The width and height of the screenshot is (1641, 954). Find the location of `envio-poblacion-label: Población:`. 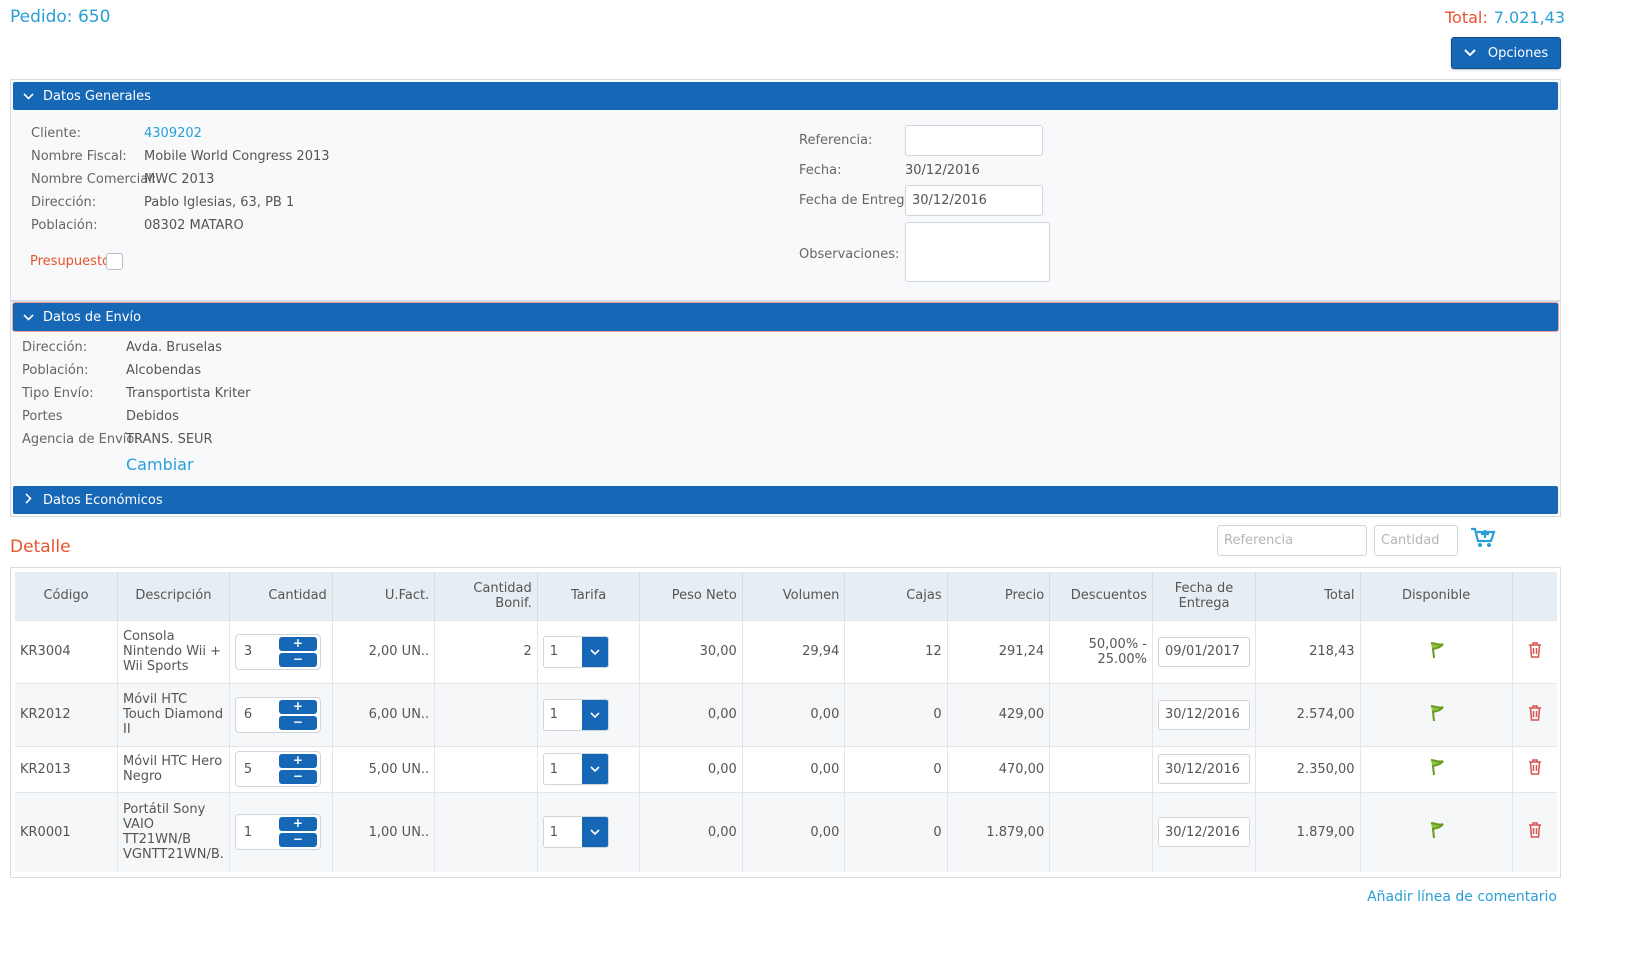

envio-poblacion-label: Población: is located at coordinates (55, 370).